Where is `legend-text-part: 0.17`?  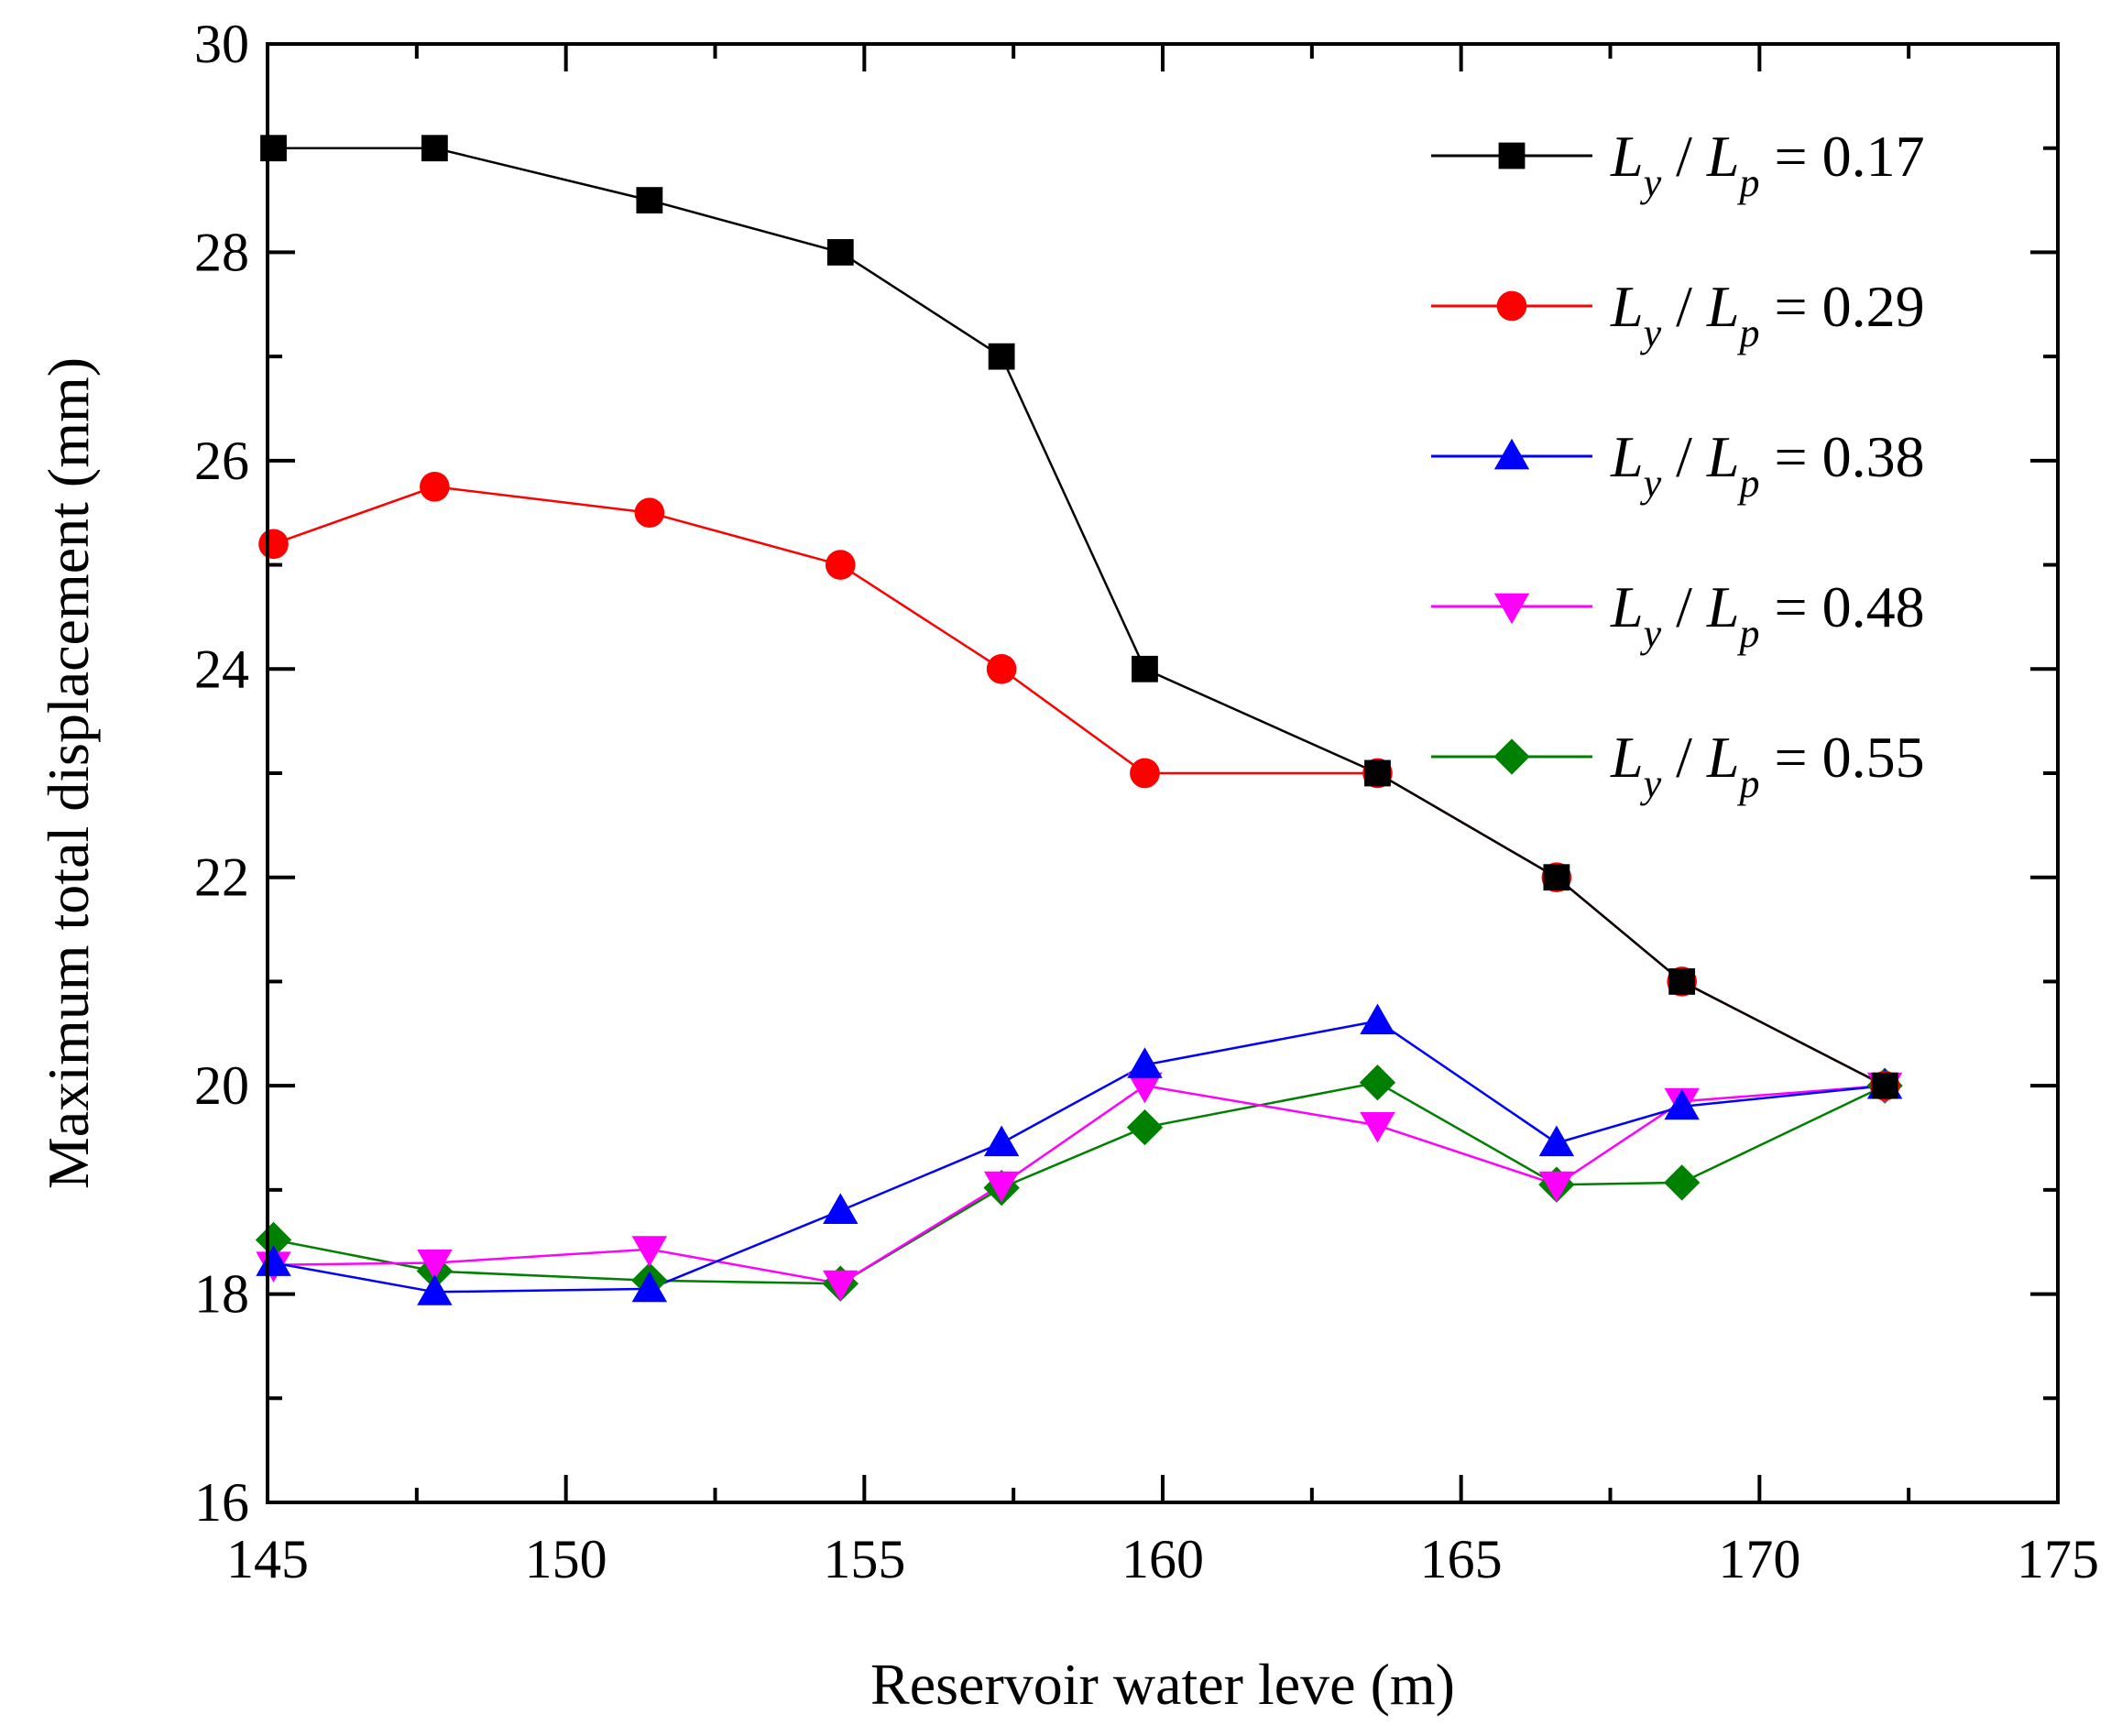
legend-text-part: 0.17 is located at coordinates (1873, 157).